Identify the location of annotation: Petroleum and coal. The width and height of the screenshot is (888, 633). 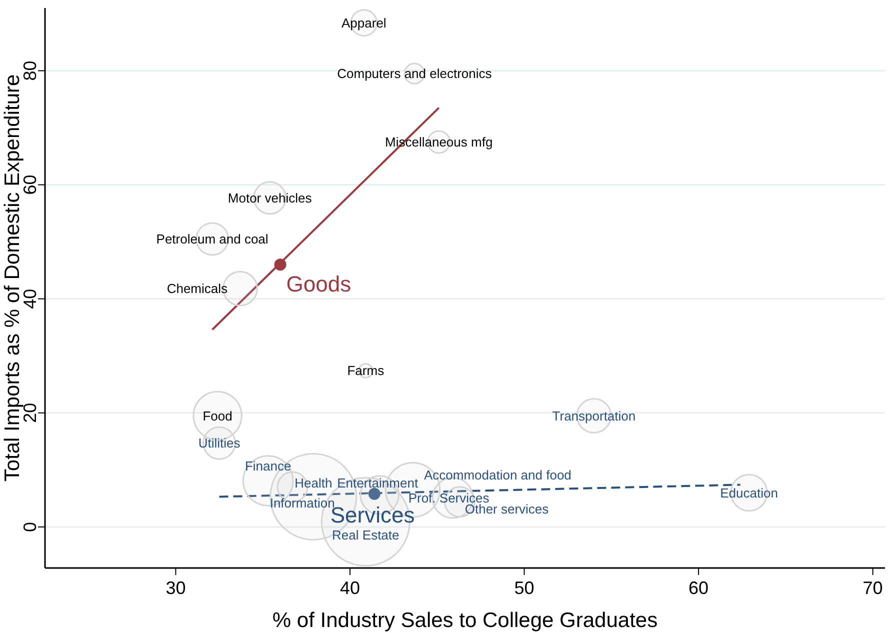
(212, 239).